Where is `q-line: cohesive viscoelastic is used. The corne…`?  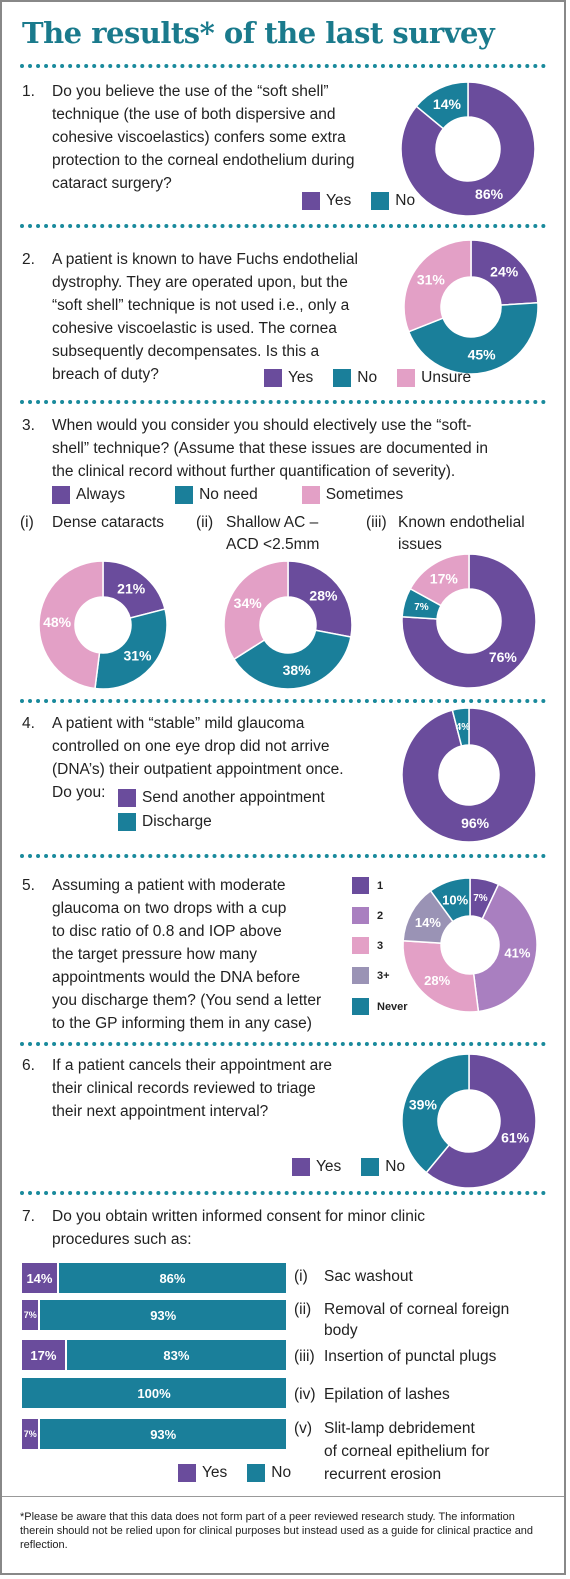 q-line: cohesive viscoelastic is used. The corne… is located at coordinates (194, 328).